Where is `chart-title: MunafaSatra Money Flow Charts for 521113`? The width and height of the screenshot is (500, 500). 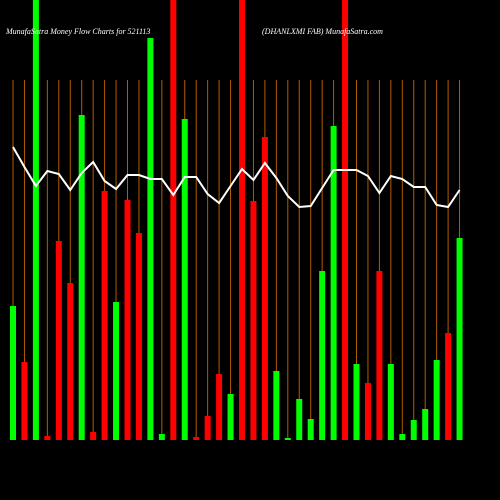
chart-title: MunafaSatra Money Flow Charts for 521113 is located at coordinates (77, 31).